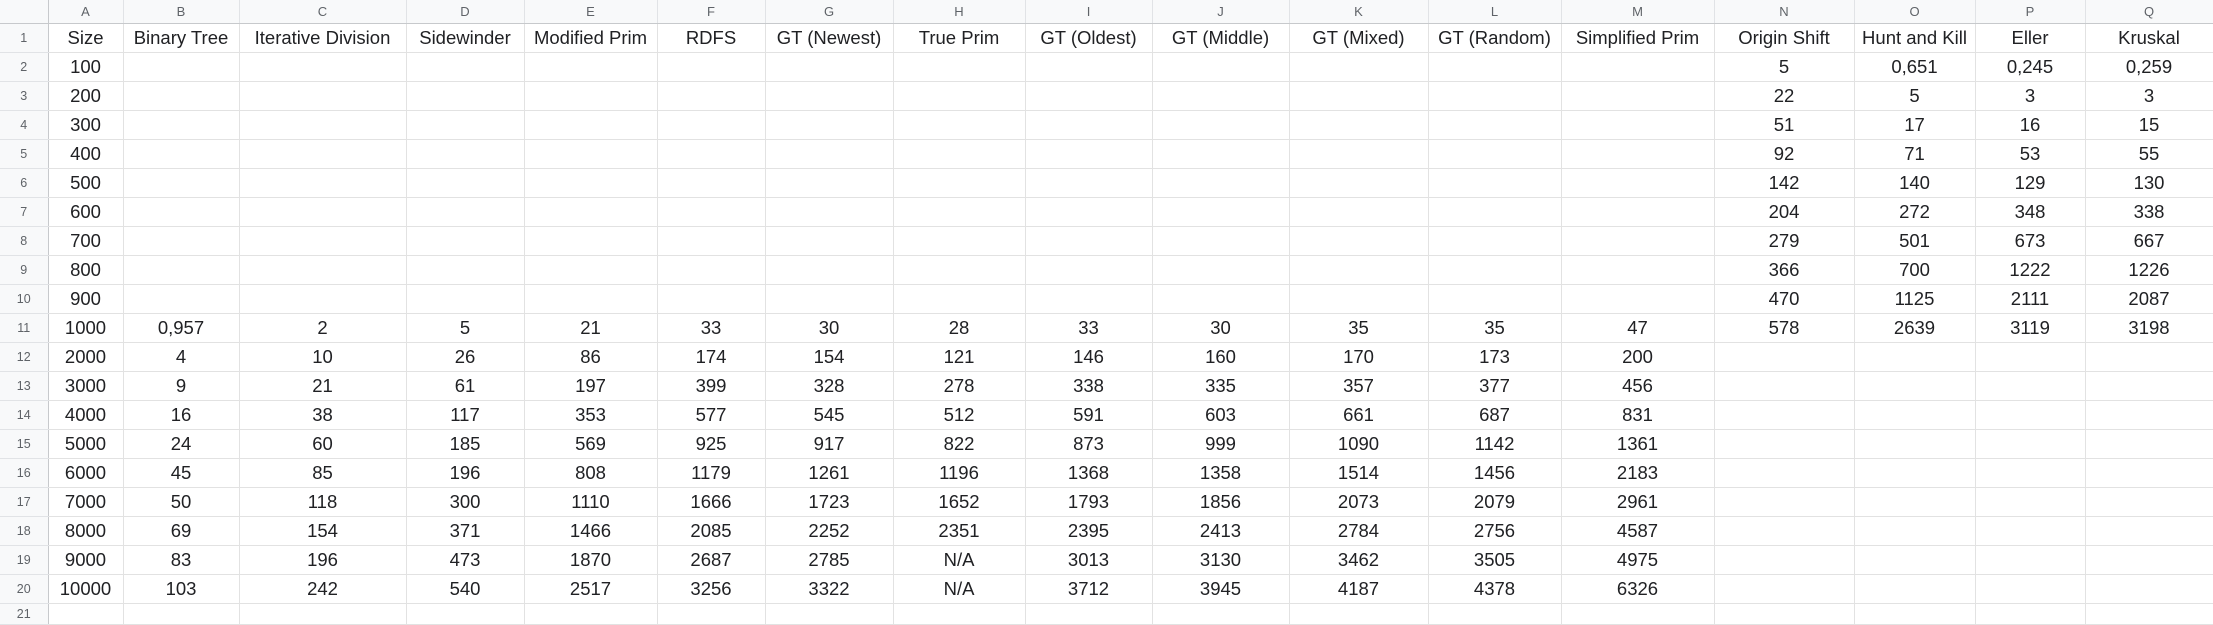 The image size is (2213, 625). Describe the element at coordinates (591, 38) in the screenshot. I see `column-title-cell: Modified Prim` at that location.